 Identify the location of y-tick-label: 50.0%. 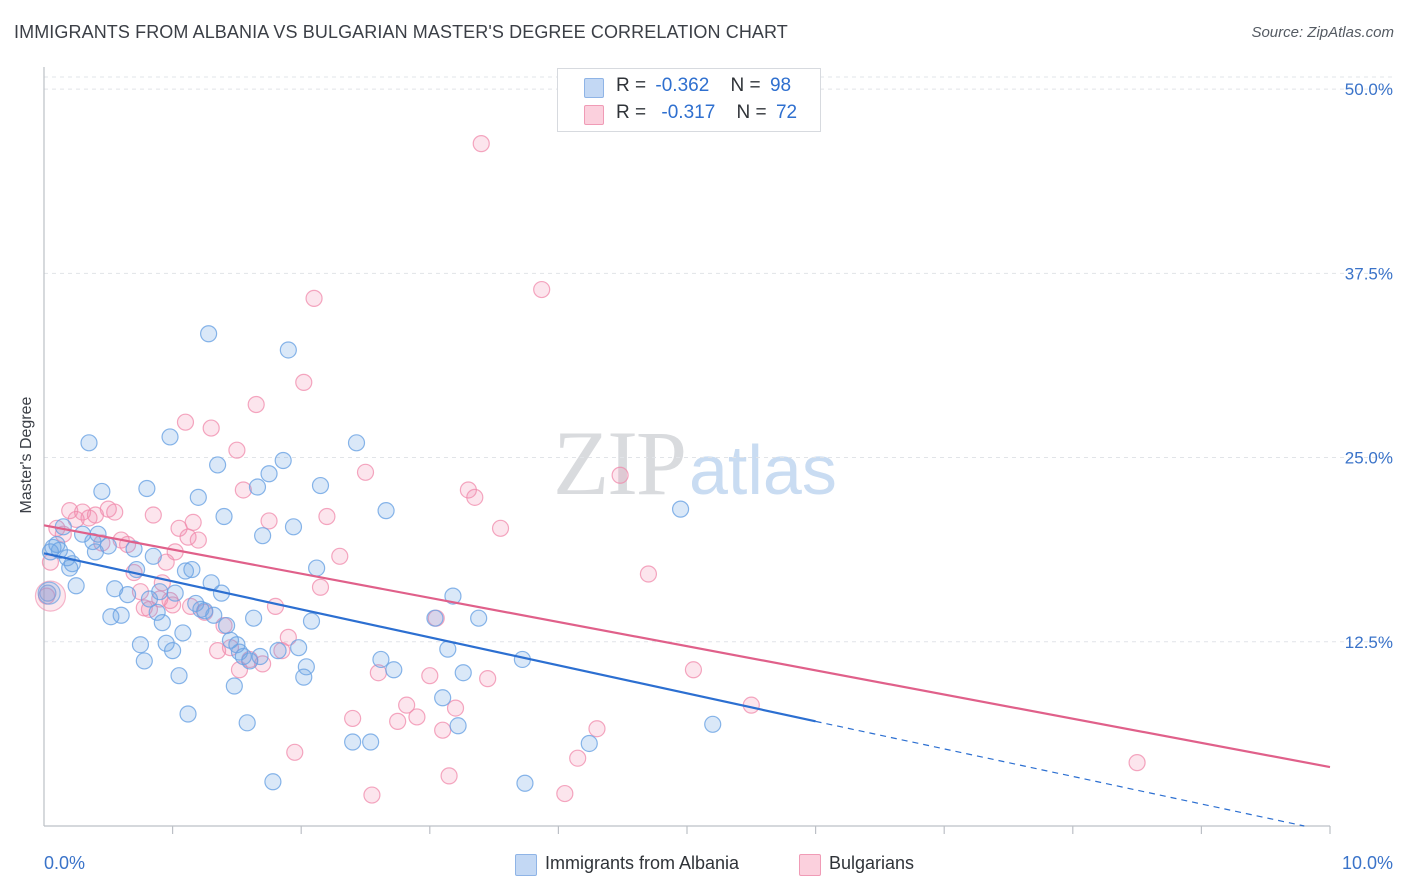
(1369, 89).